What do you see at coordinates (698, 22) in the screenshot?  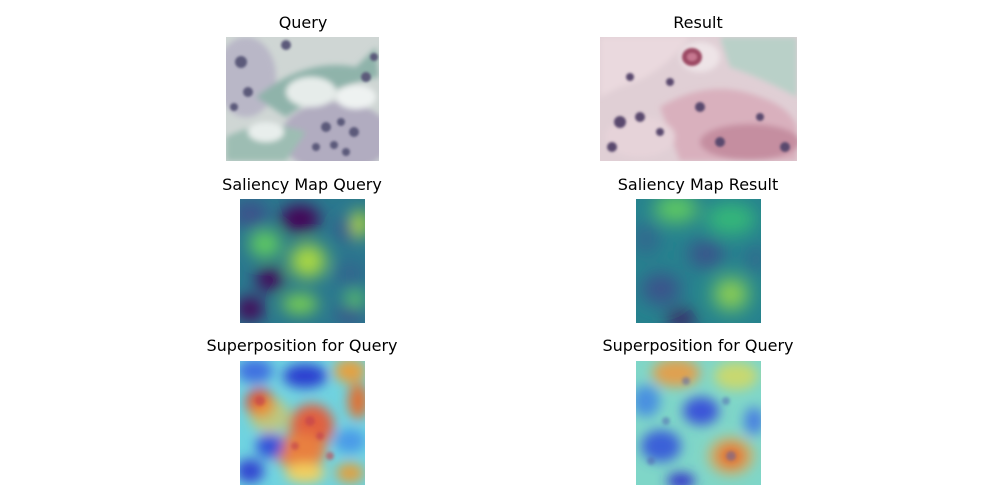 I see `panel-title-result: Result` at bounding box center [698, 22].